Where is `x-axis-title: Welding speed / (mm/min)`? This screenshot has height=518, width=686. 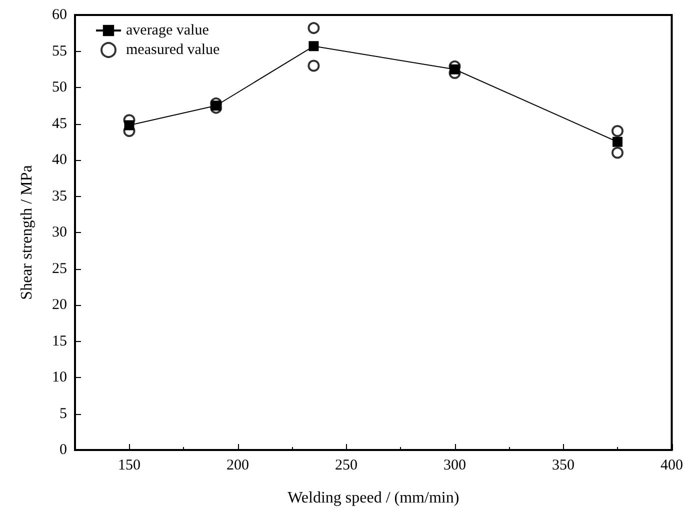 x-axis-title: Welding speed / (mm/min) is located at coordinates (374, 498).